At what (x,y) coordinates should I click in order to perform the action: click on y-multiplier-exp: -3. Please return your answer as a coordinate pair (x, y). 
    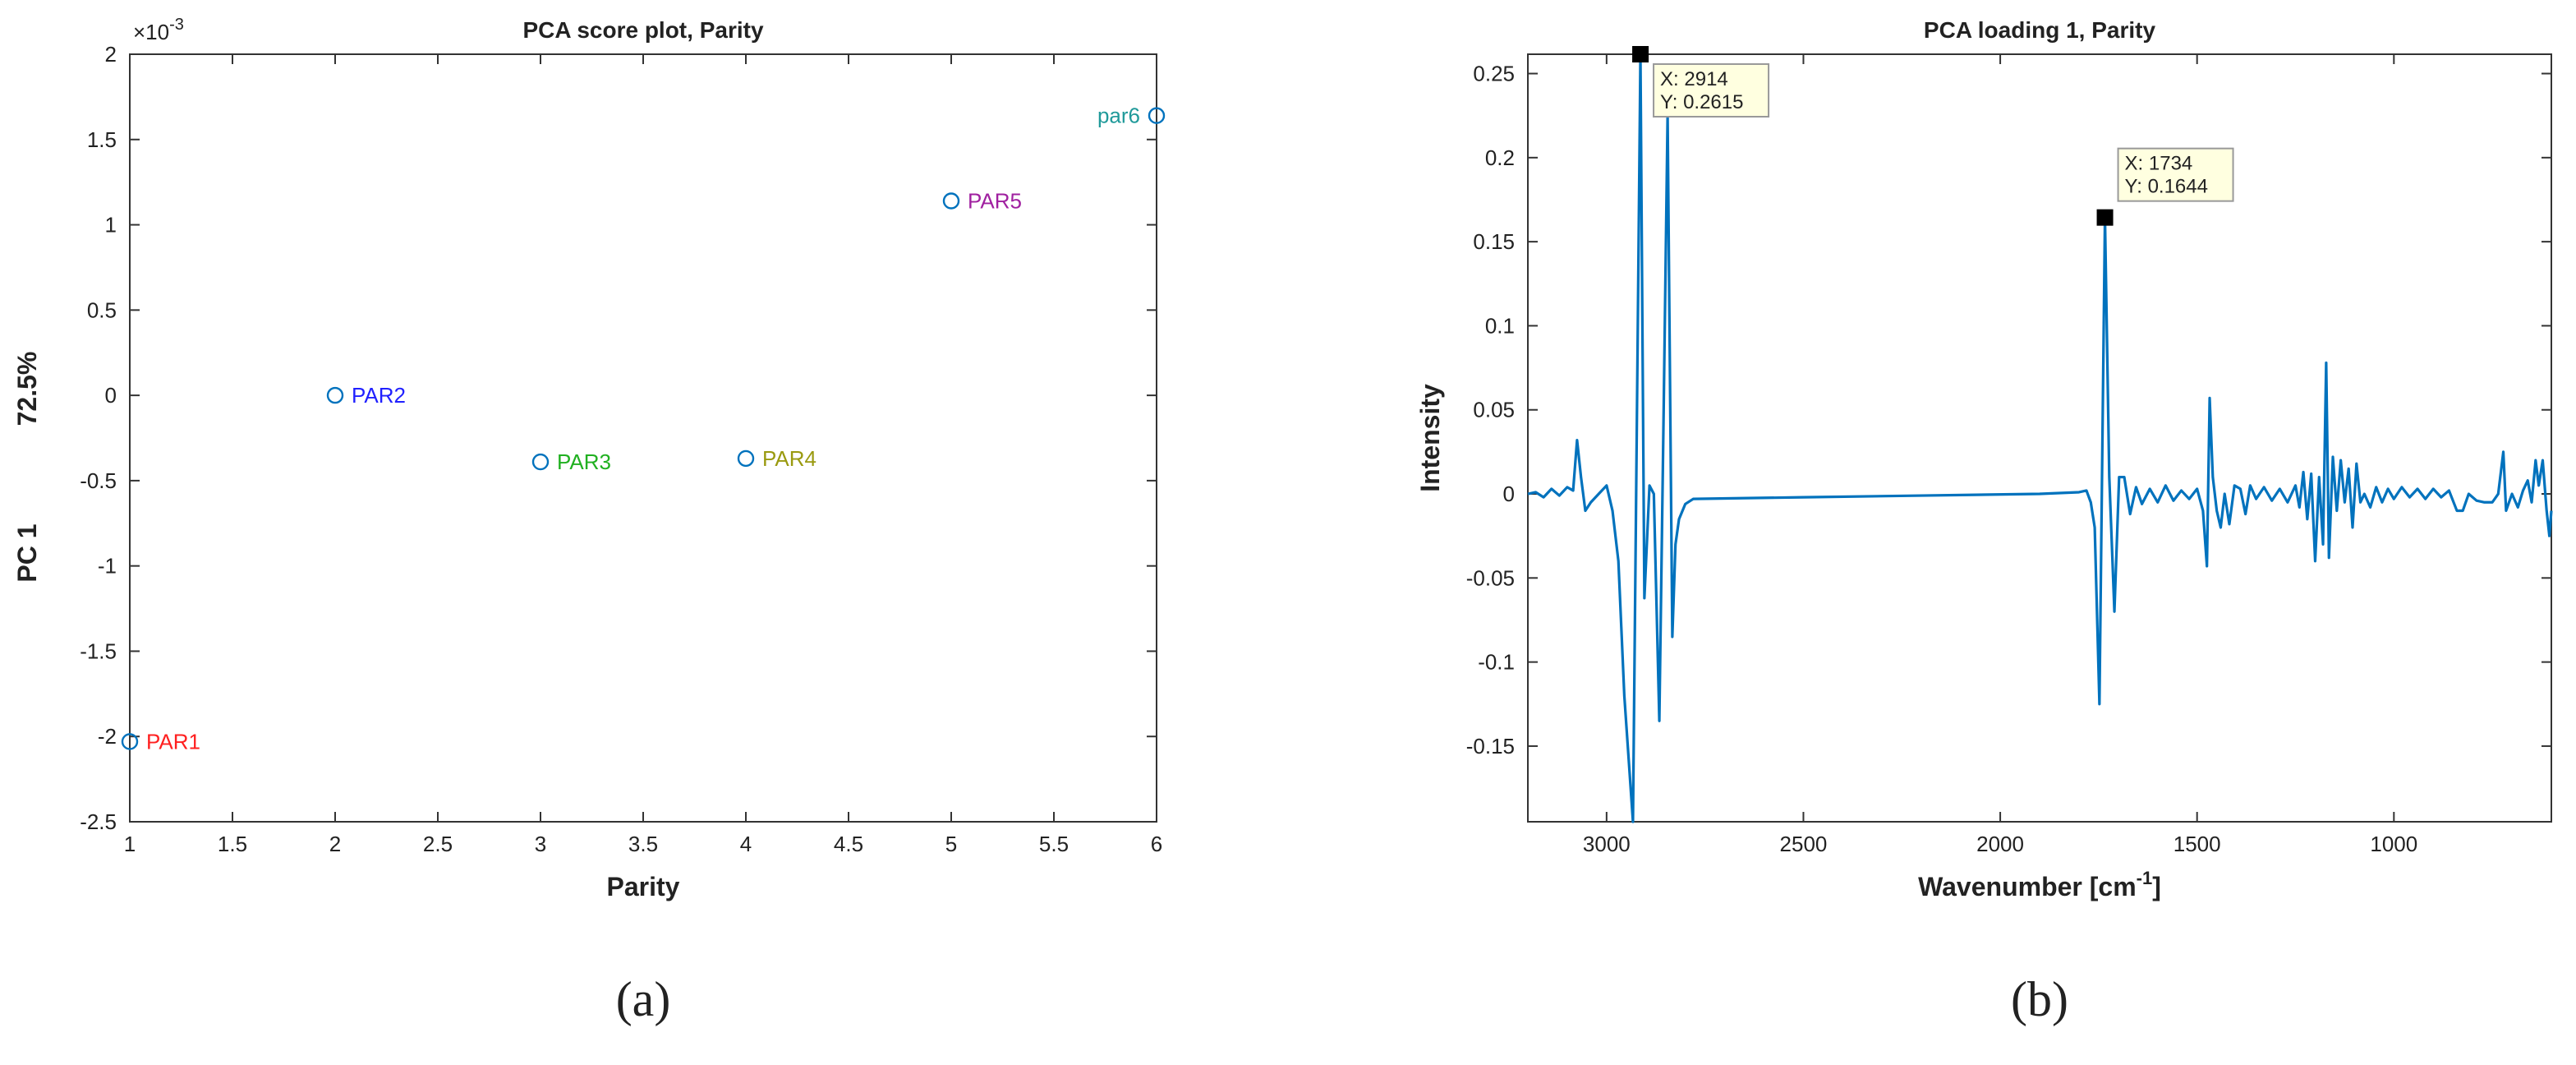
    Looking at the image, I should click on (176, 25).